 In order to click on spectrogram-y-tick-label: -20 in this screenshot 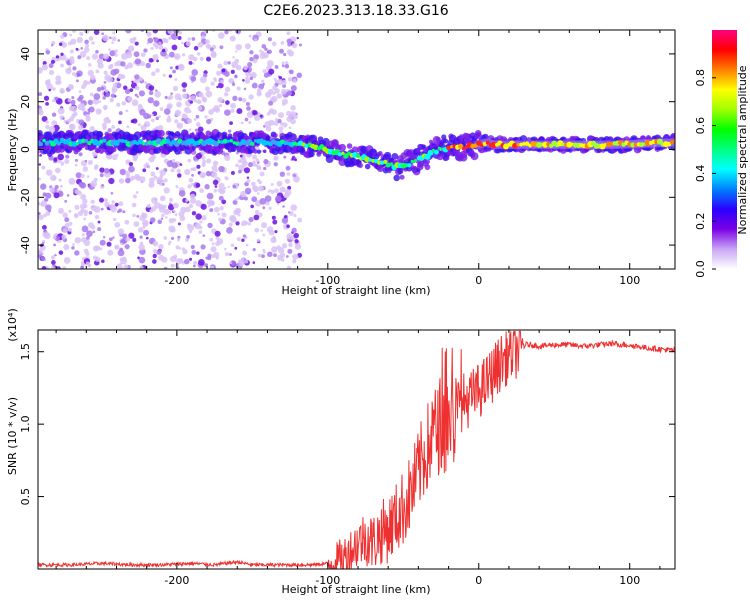, I will do `click(25, 197)`.